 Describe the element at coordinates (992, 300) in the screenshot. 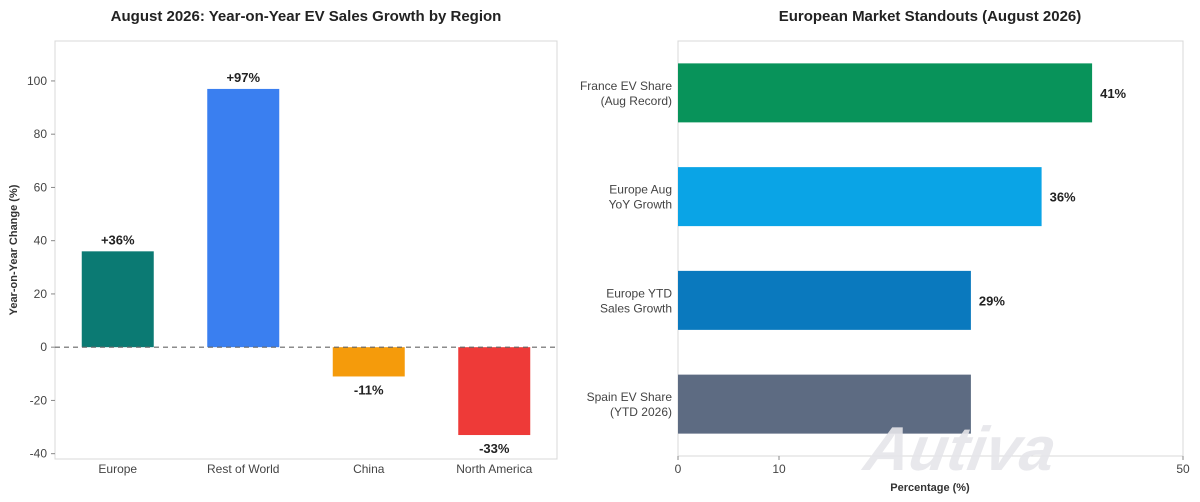

I see `bar-value-label: 29%` at that location.